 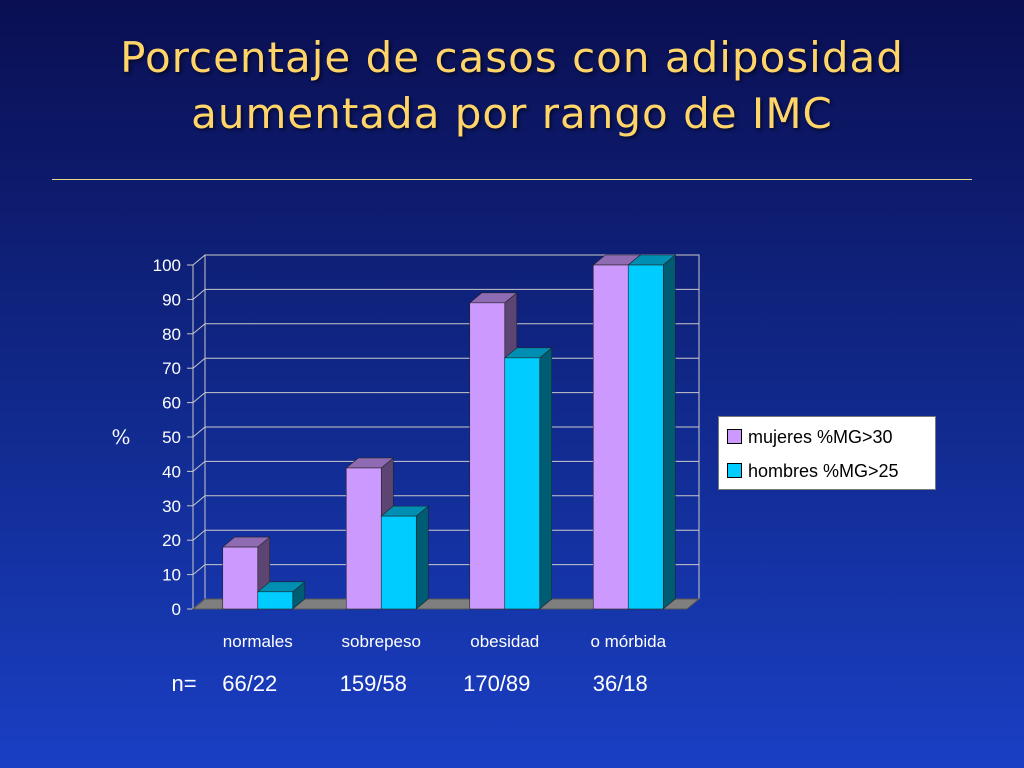 What do you see at coordinates (171, 437) in the screenshot?
I see `y-tick-label: 50` at bounding box center [171, 437].